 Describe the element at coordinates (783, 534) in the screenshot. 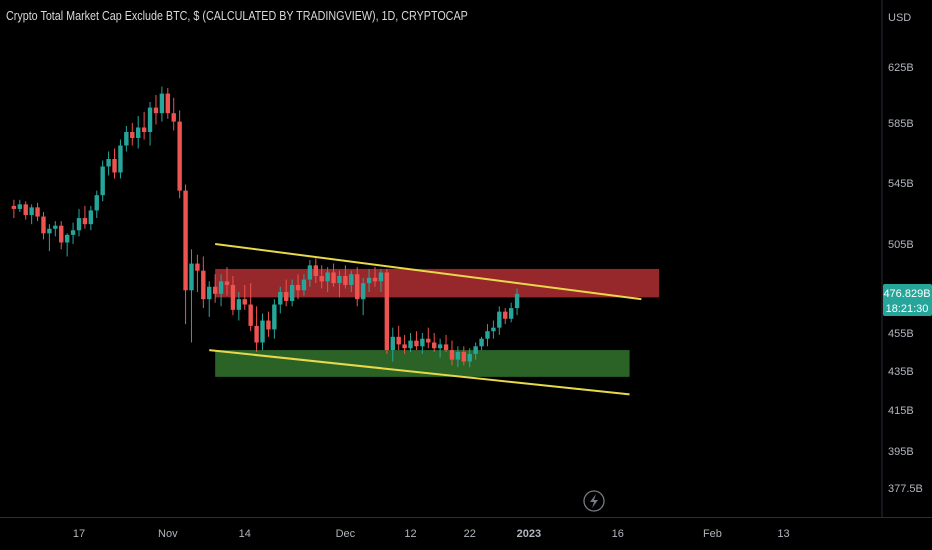

I see `time-tick: 13` at that location.